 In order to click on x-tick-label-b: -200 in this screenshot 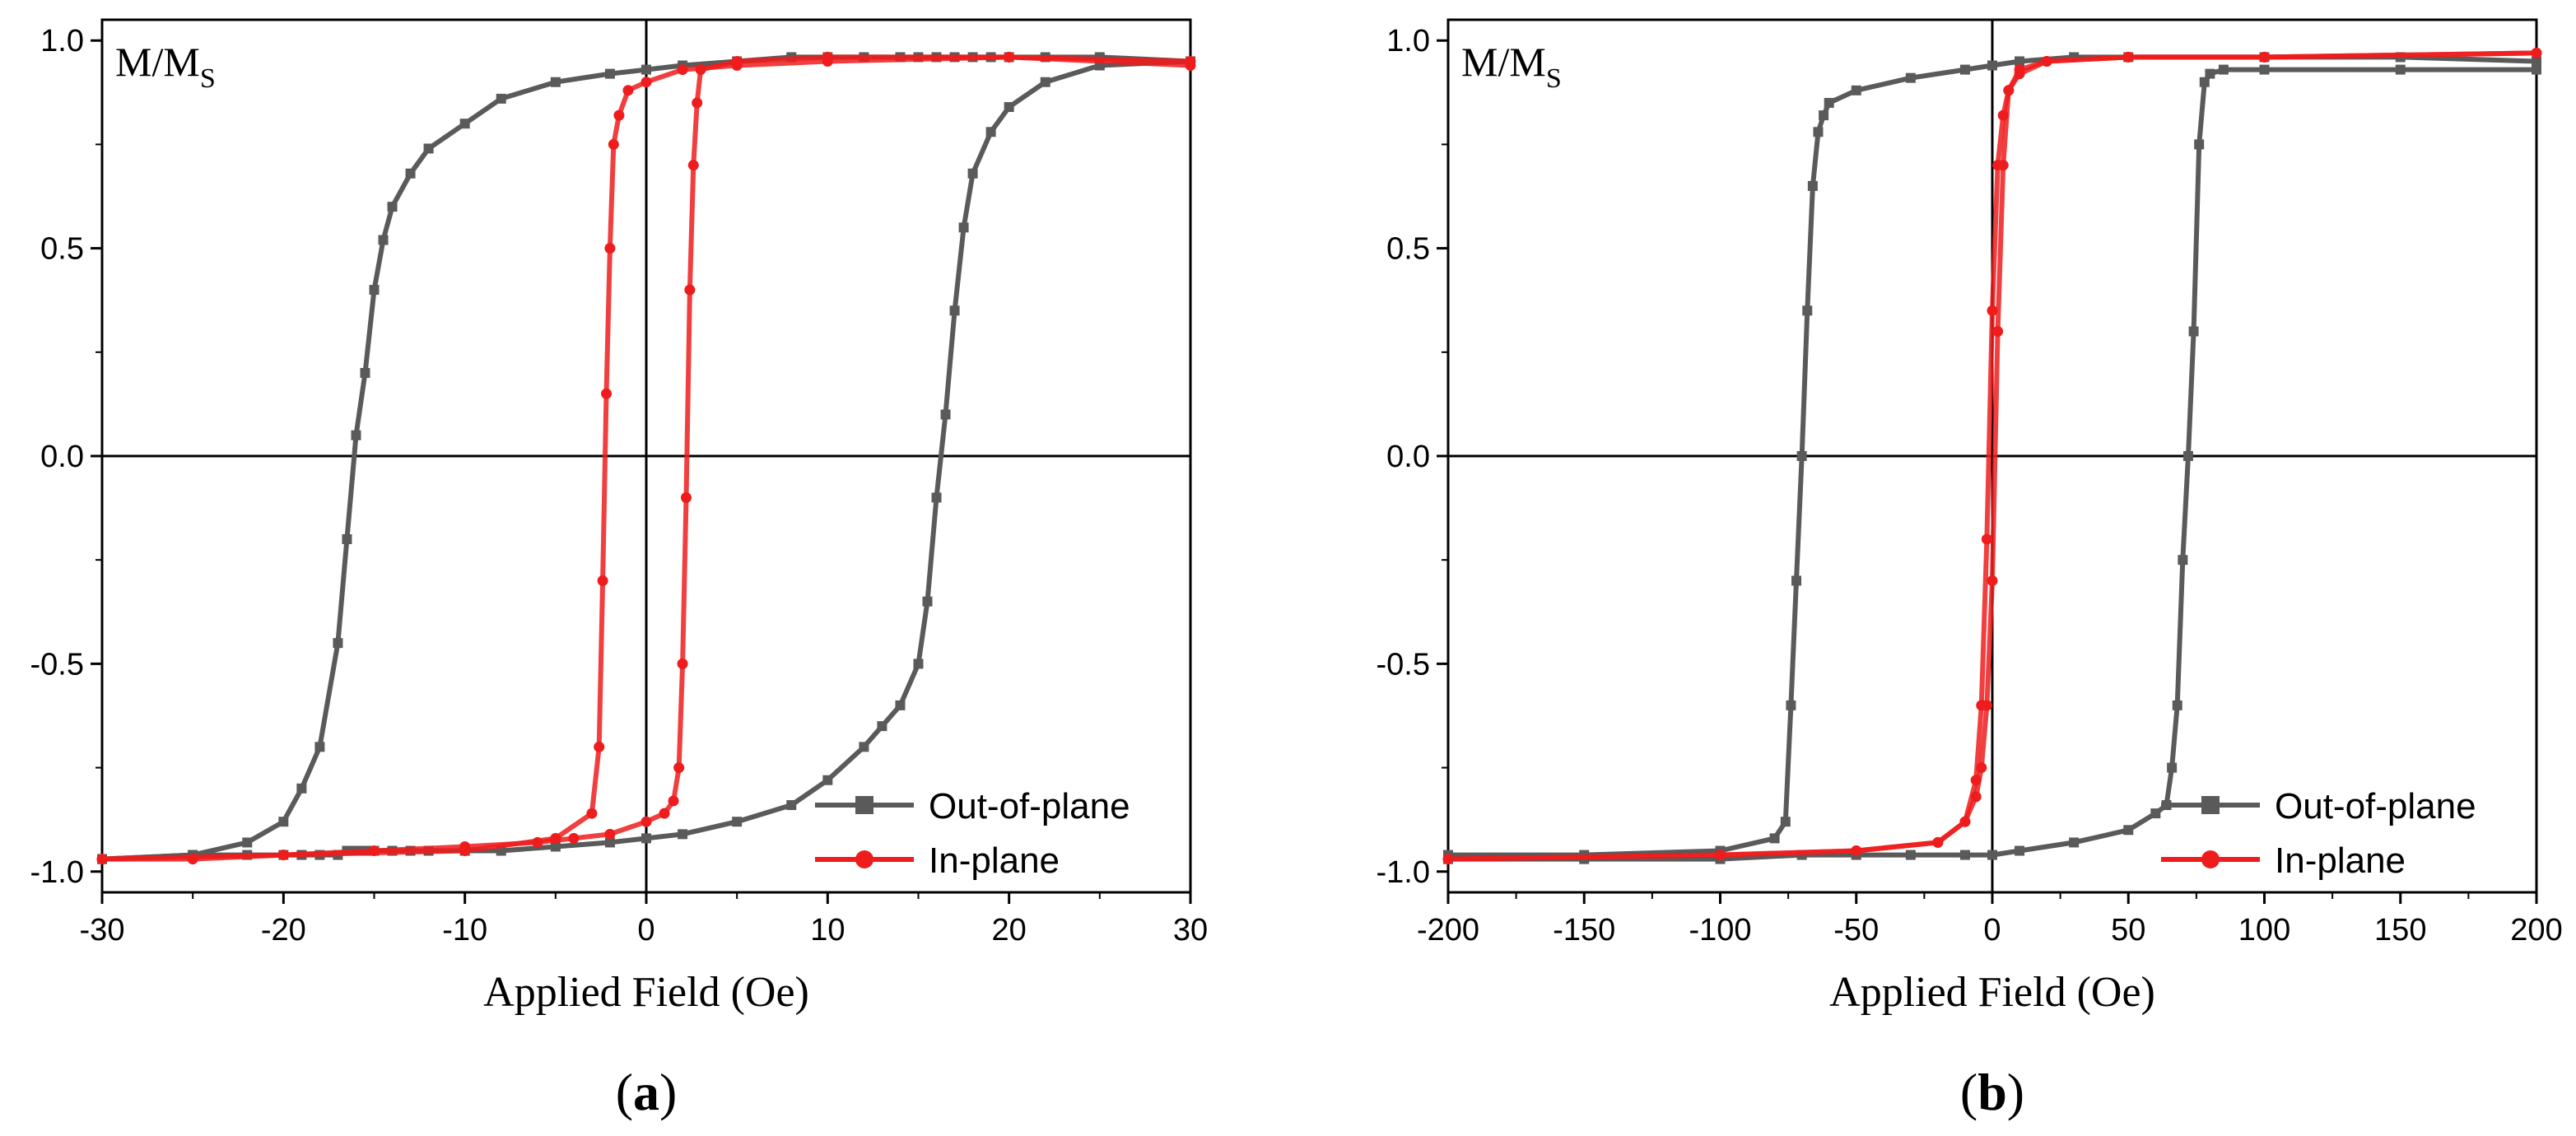, I will do `click(1448, 930)`.